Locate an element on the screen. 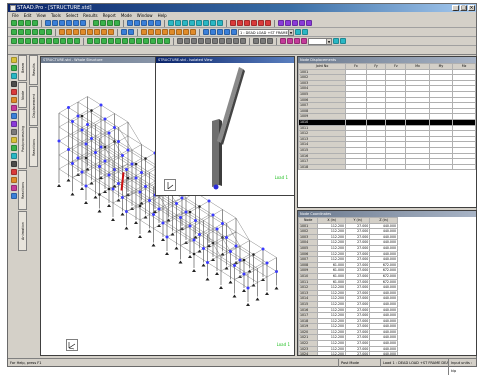 This screenshot has height=375, width=483. side-tool-icon is located at coordinates (13, 156).